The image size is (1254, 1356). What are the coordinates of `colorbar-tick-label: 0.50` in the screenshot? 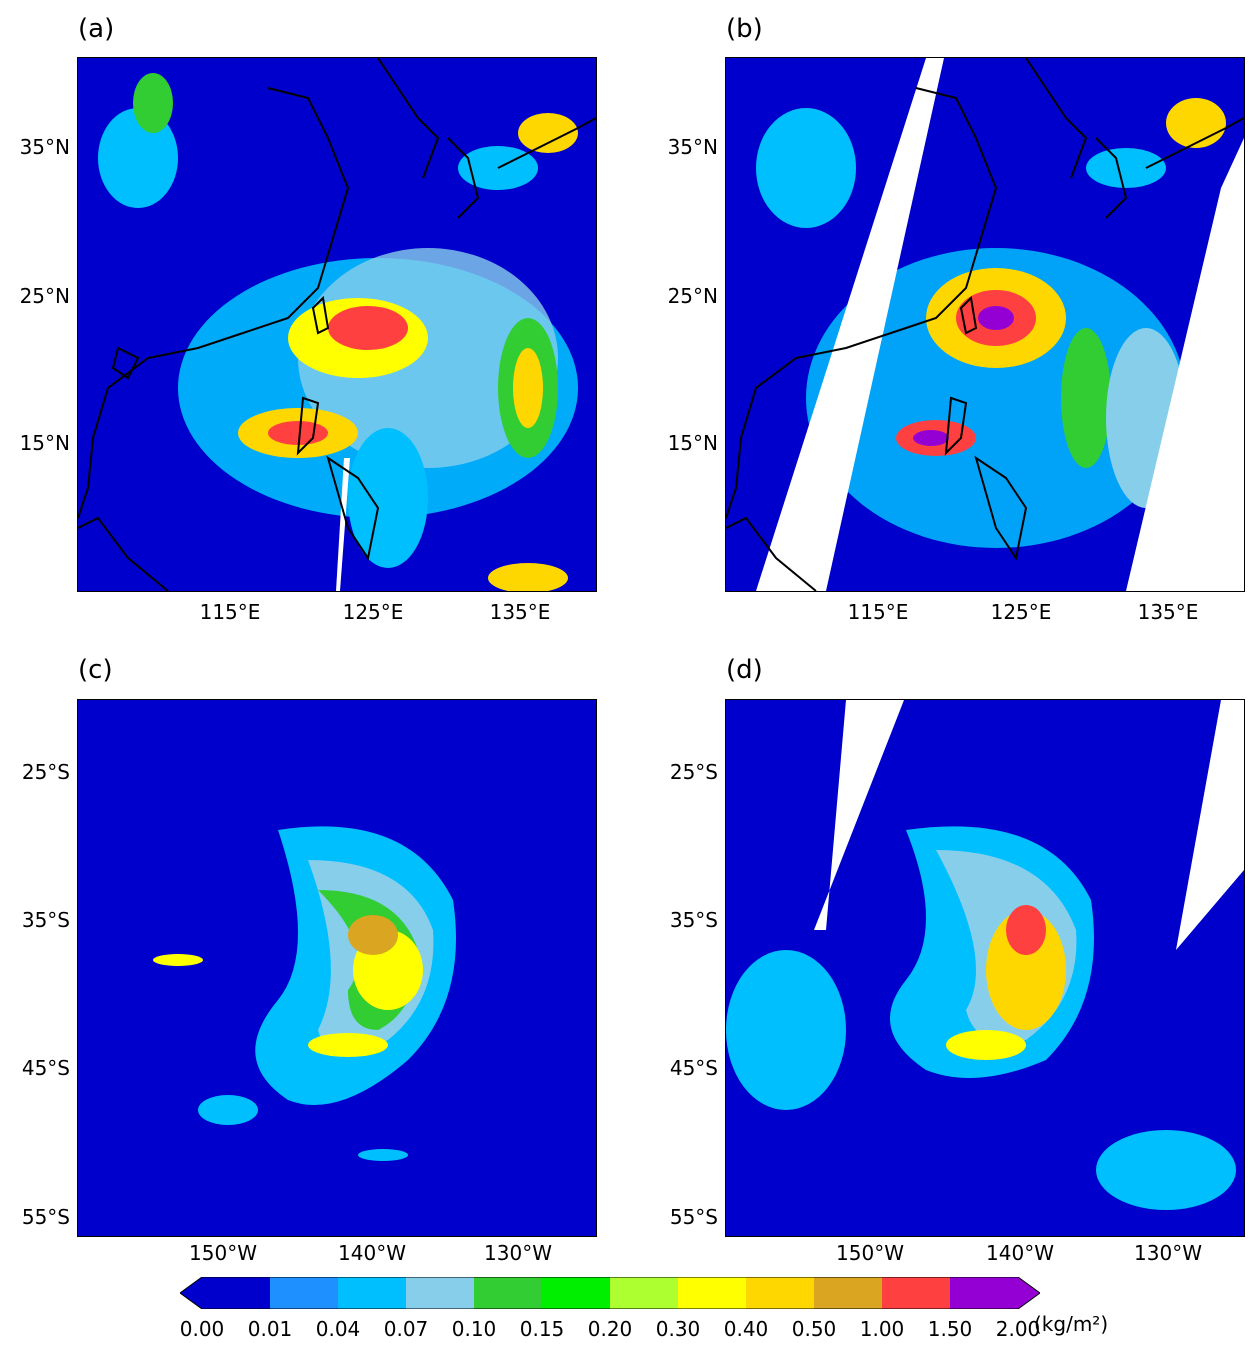 It's located at (814, 1329).